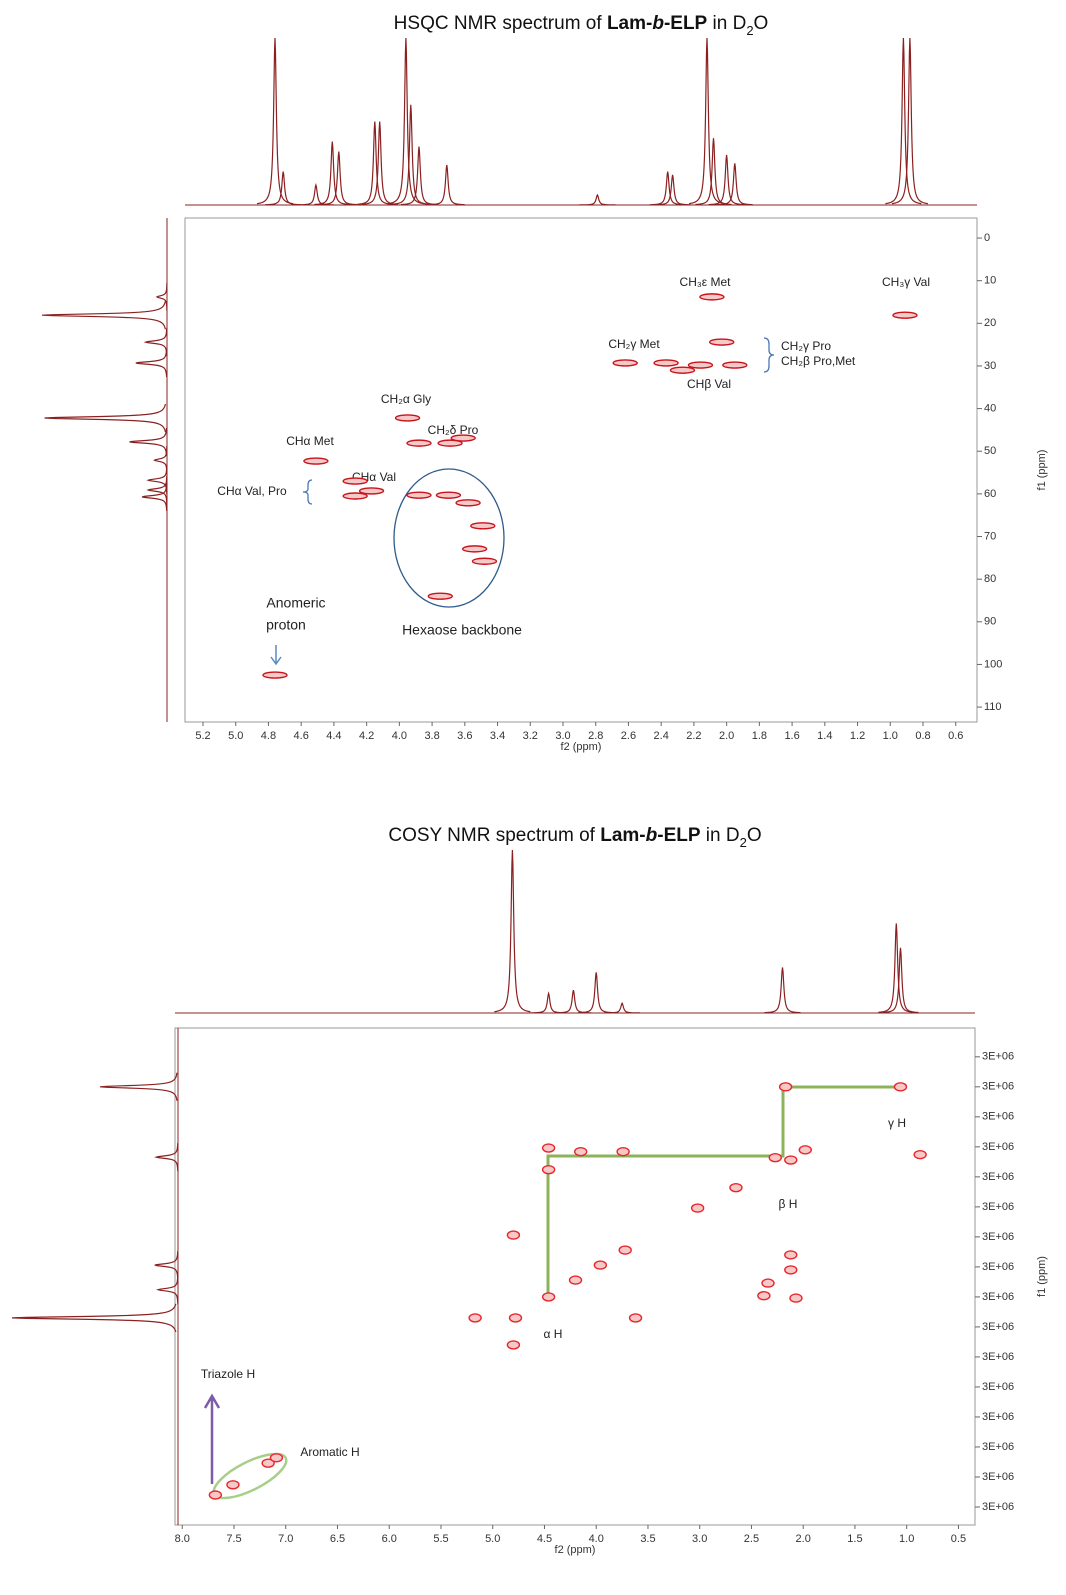 Image resolution: width=1066 pixels, height=1595 pixels. I want to click on arrow, so click(276, 655).